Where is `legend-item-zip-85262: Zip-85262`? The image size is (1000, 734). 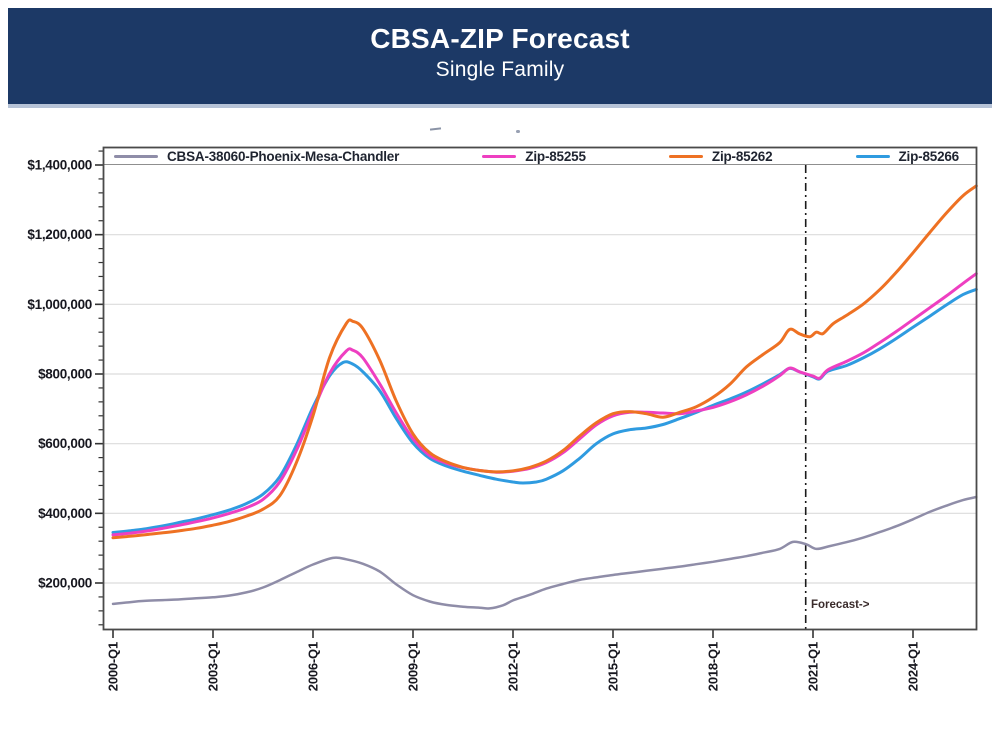 legend-item-zip-85262: Zip-85262 is located at coordinates (720, 156).